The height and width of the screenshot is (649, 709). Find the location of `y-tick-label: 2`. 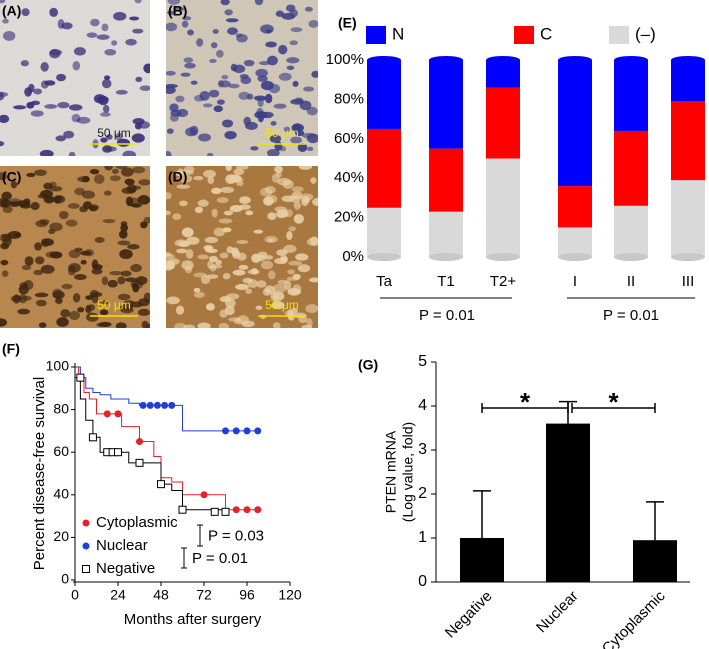

y-tick-label: 2 is located at coordinates (422, 493).